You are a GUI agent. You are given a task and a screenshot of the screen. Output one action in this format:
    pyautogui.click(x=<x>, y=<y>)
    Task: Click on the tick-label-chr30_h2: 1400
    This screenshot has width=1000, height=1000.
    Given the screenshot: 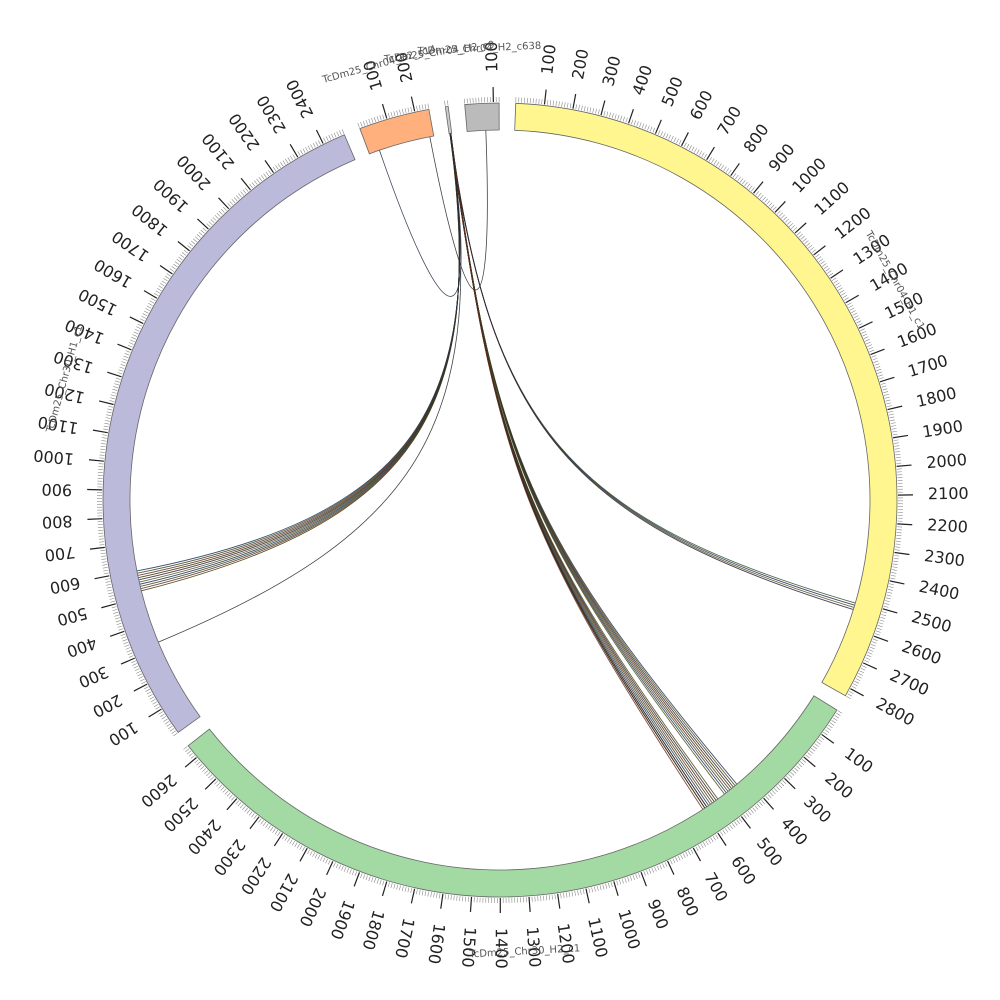 What is the action you would take?
    pyautogui.click(x=501, y=948)
    